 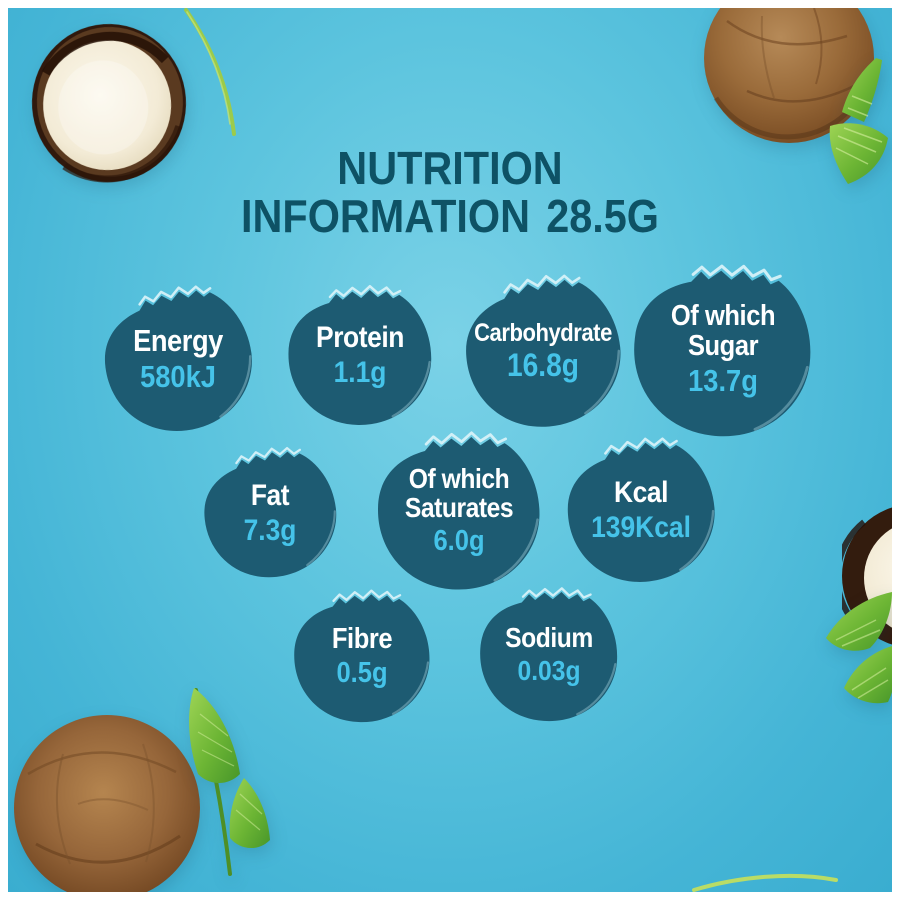 What do you see at coordinates (543, 332) in the screenshot?
I see `nutrient-label: Carbohydrate` at bounding box center [543, 332].